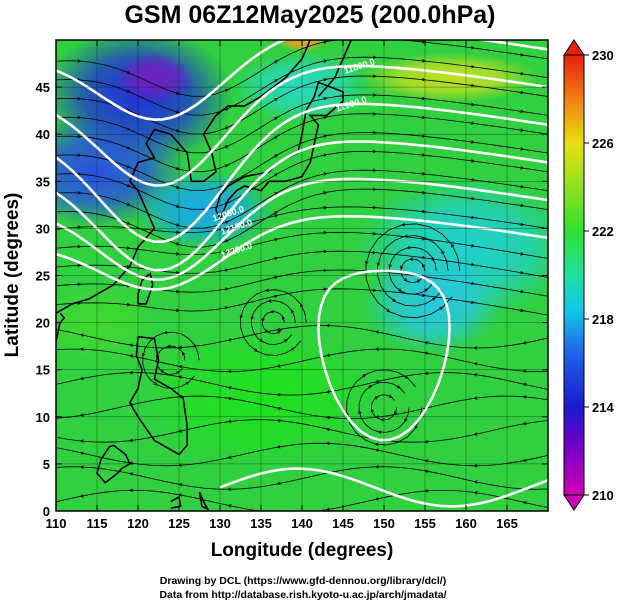 Image resolution: width=619 pixels, height=605 pixels. I want to click on x-tick-label: 130, so click(220, 523).